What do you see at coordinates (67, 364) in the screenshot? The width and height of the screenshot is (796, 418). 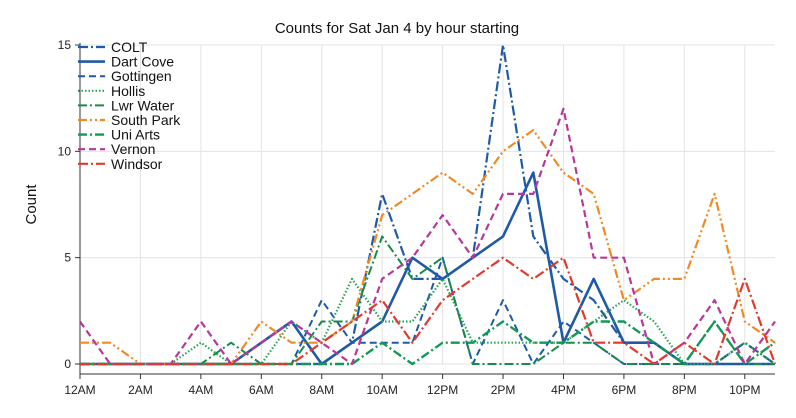 I see `y-tick-label-0: 0` at bounding box center [67, 364].